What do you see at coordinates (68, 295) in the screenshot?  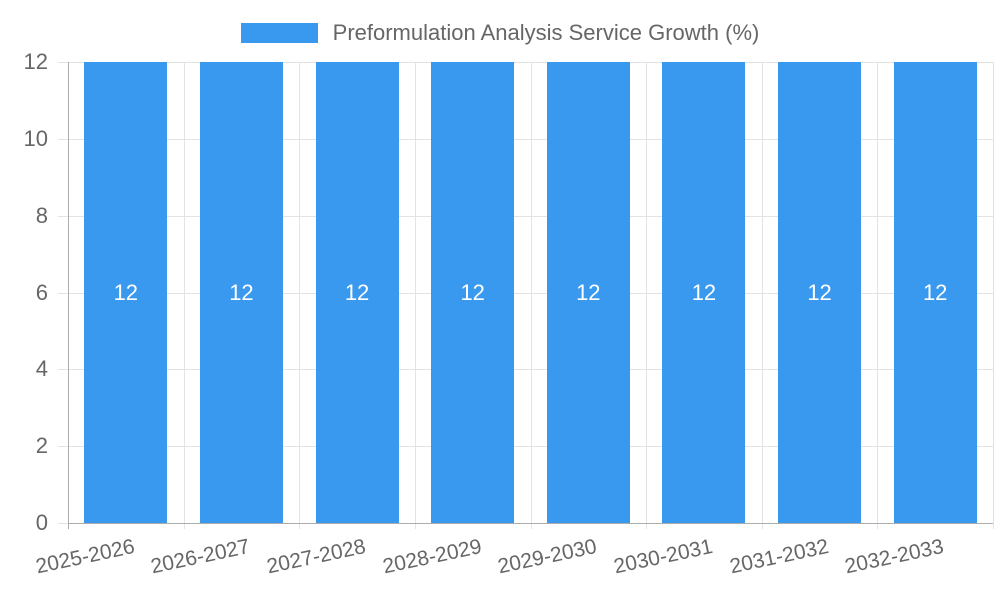 I see `y-axis-line` at bounding box center [68, 295].